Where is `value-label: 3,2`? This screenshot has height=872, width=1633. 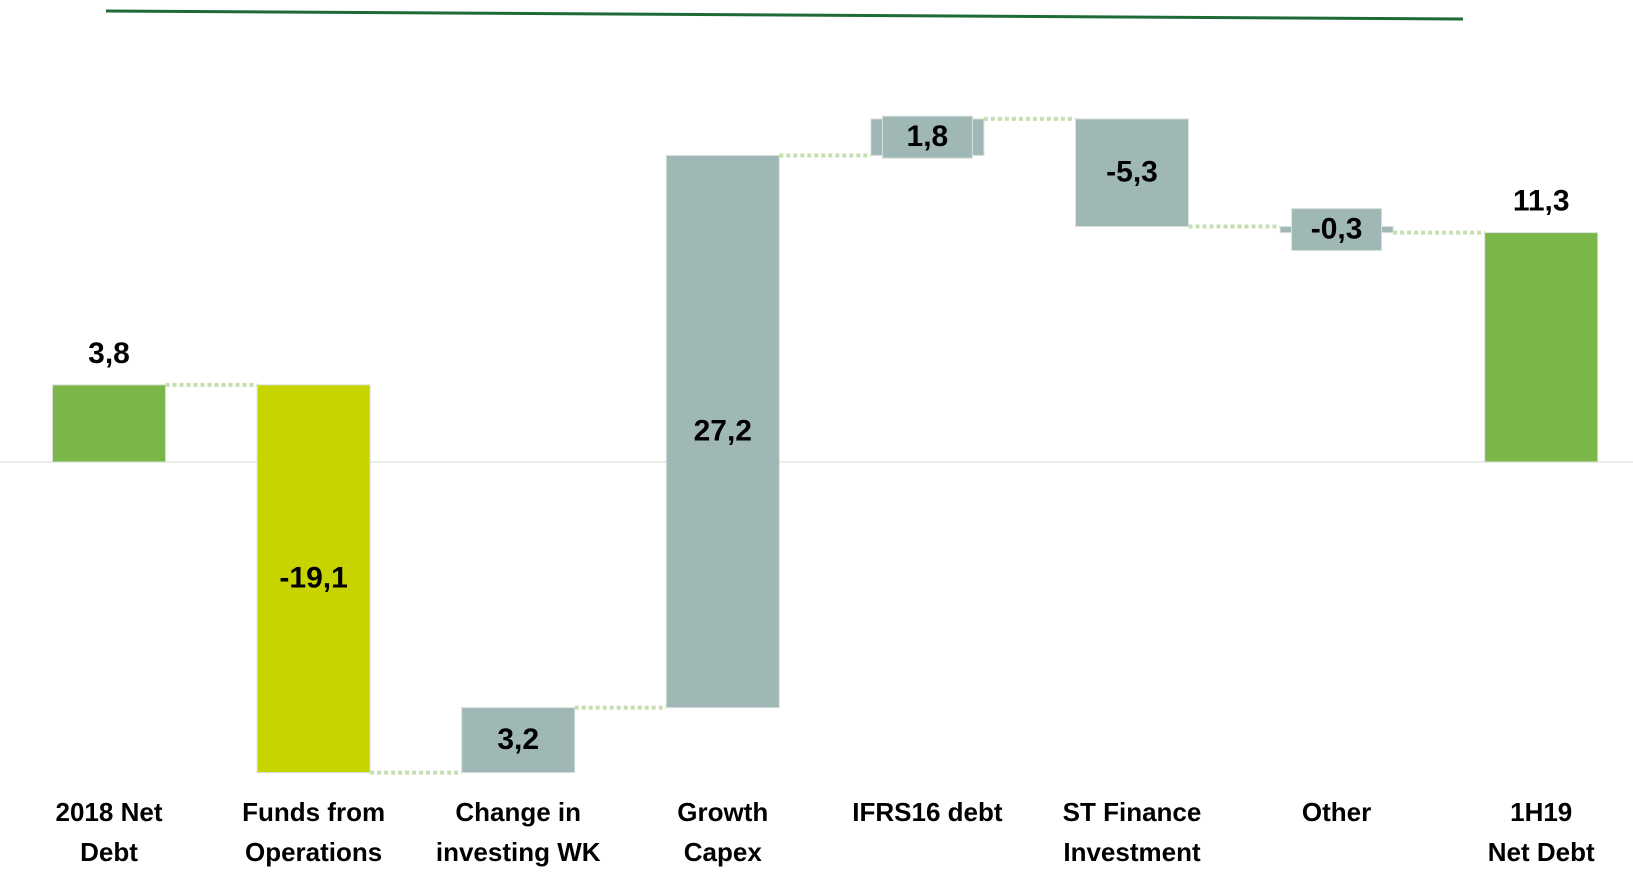 value-label: 3,2 is located at coordinates (518, 739).